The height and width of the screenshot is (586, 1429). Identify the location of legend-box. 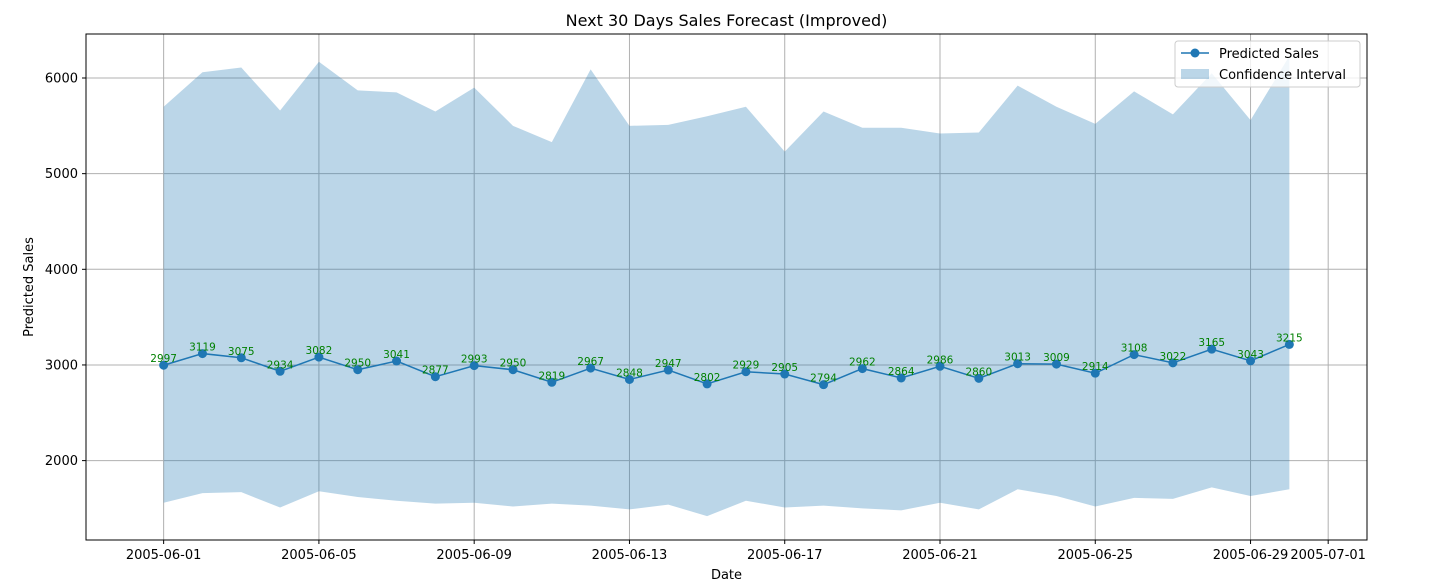
(1267, 64).